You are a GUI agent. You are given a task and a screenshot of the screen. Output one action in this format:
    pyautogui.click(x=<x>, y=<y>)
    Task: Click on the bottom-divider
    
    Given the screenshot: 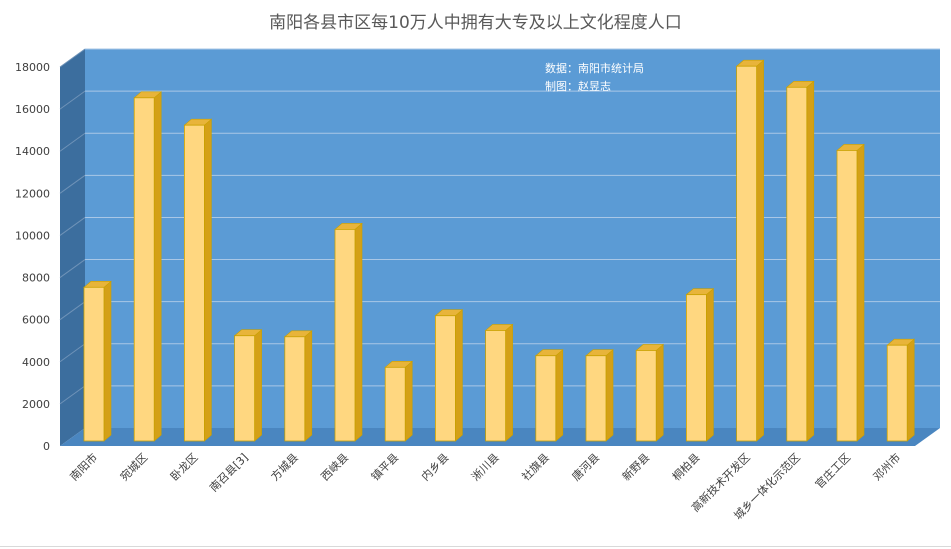 What is the action you would take?
    pyautogui.click(x=475, y=546)
    